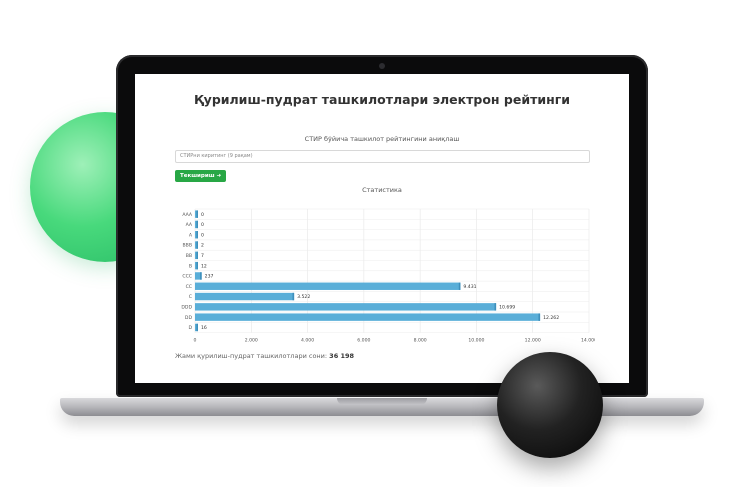 The height and width of the screenshot is (487, 734). Describe the element at coordinates (191, 235) in the screenshot. I see `y-category-label: A` at that location.